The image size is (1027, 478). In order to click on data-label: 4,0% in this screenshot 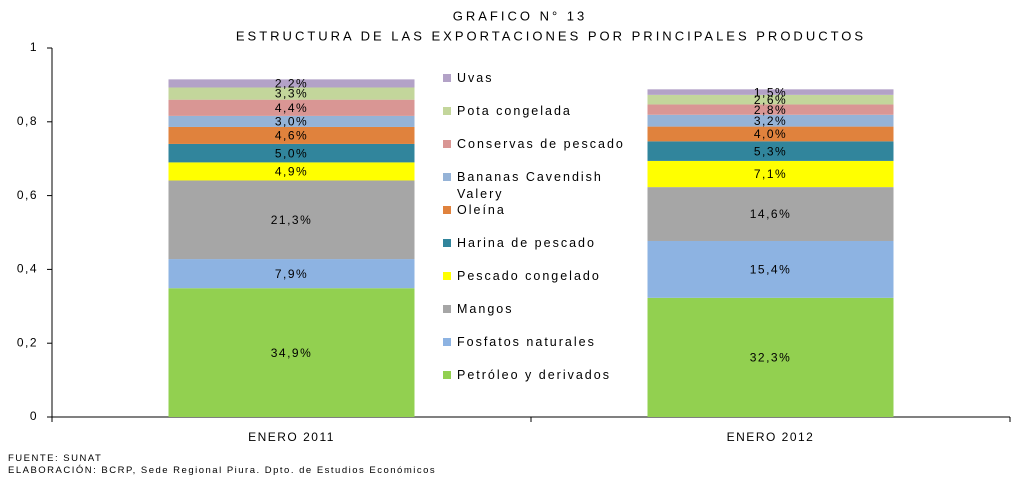, I will do `click(770, 134)`.